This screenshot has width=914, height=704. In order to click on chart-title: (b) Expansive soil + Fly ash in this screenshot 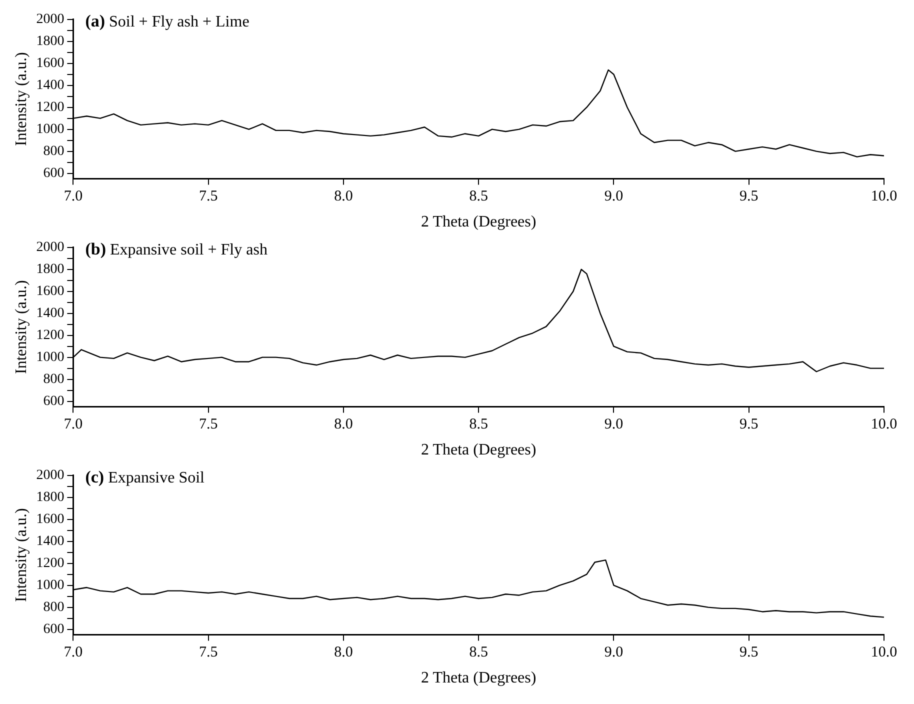, I will do `click(176, 249)`.